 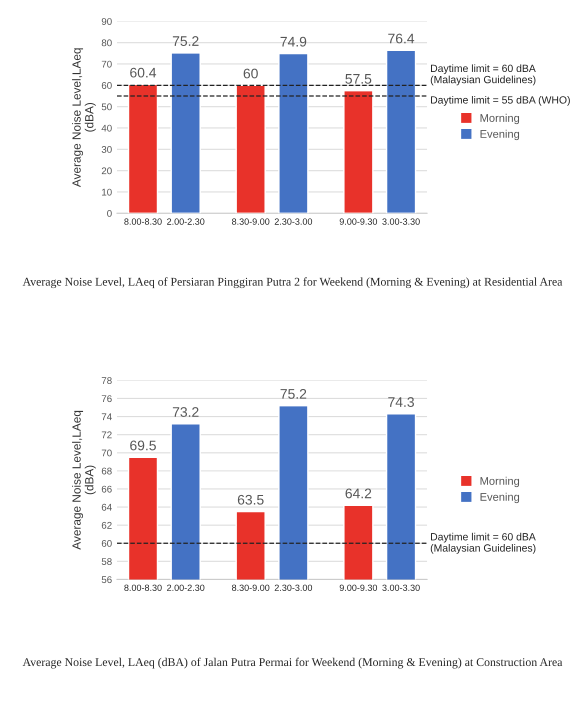 I want to click on y-tick-label: 56, so click(x=107, y=580).